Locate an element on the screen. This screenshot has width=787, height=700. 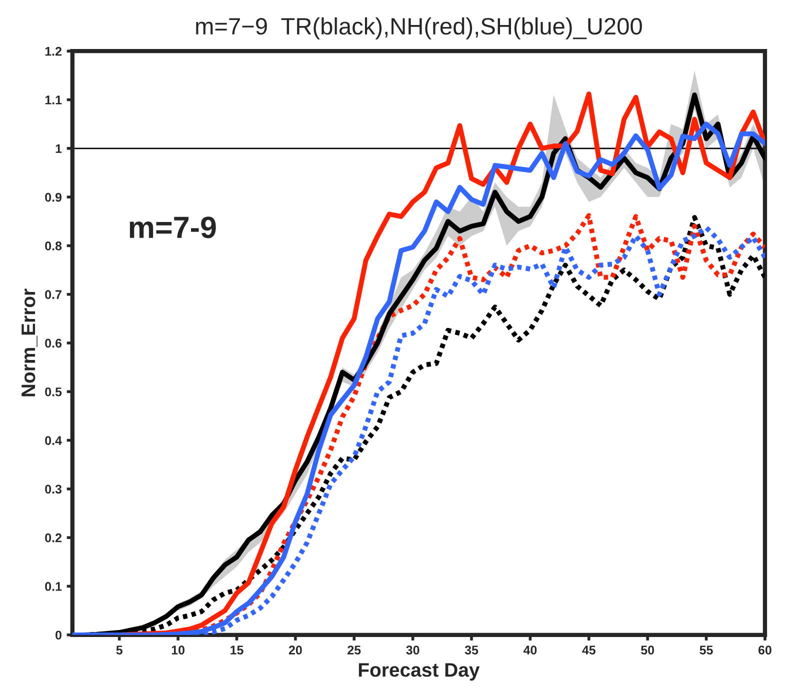
y-tick-label: 0 is located at coordinates (59, 635).